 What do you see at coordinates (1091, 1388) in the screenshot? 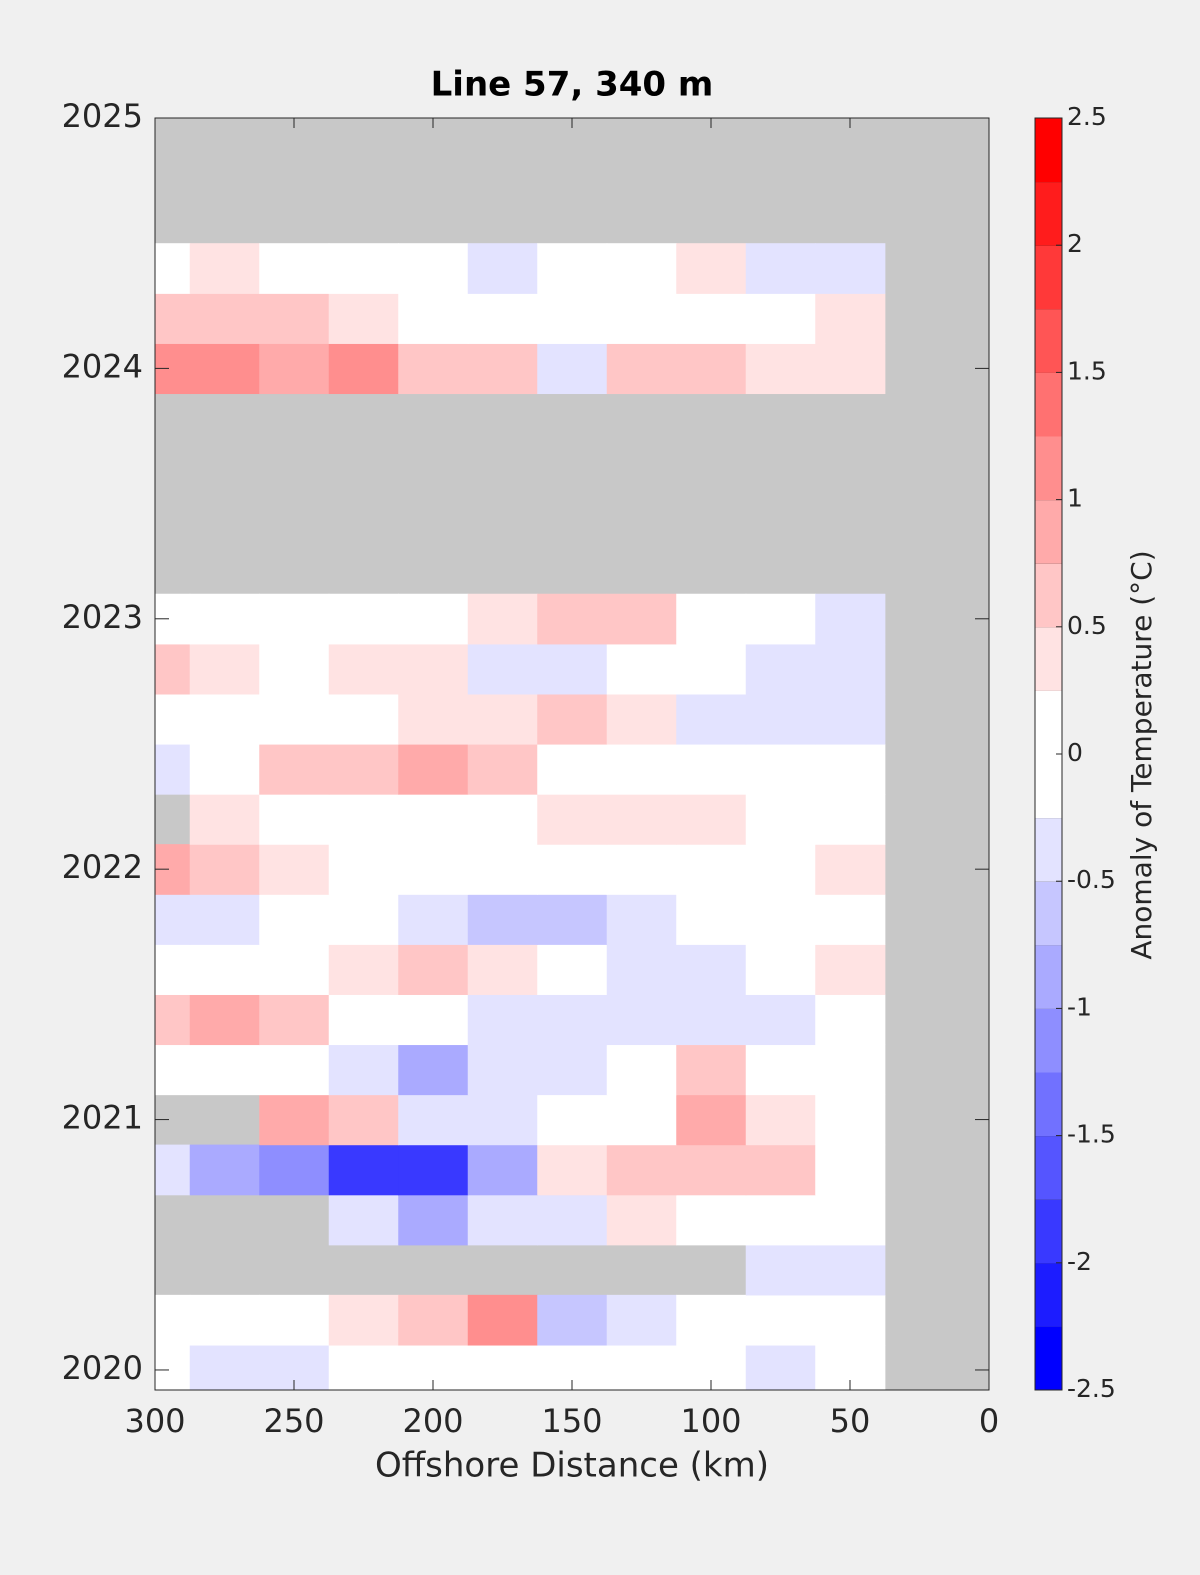
I see `colorbar-tick-label: -2.5` at bounding box center [1091, 1388].